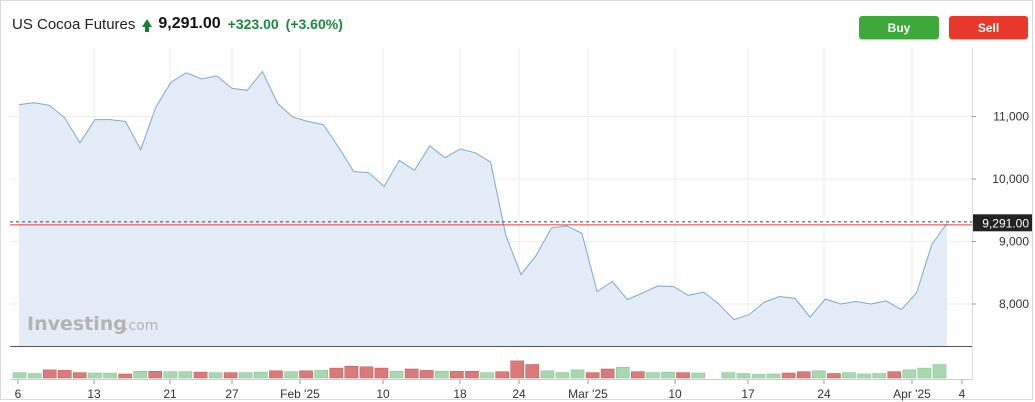 The height and width of the screenshot is (402, 1035). Describe the element at coordinates (479, 369) in the screenshot. I see `volume-bars` at that location.